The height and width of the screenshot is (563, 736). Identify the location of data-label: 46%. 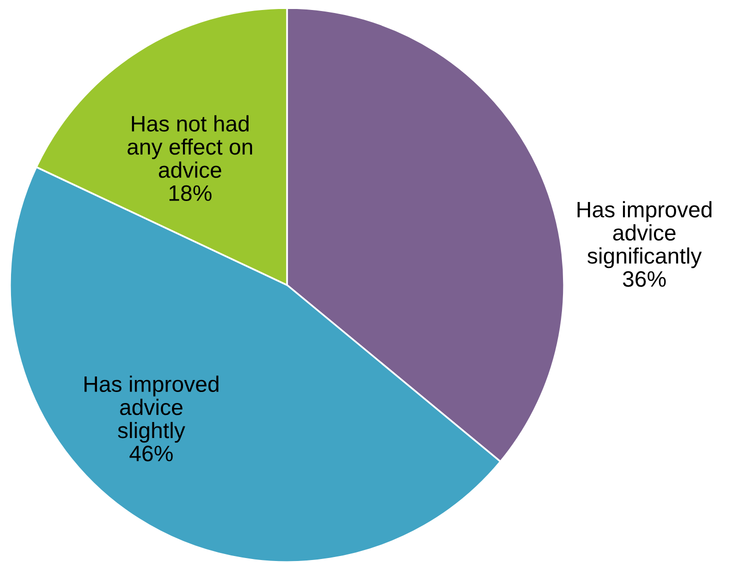
(151, 454).